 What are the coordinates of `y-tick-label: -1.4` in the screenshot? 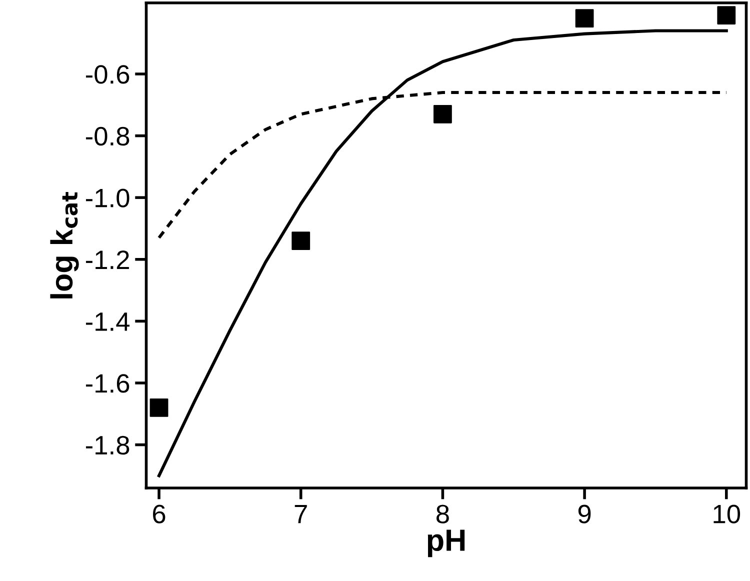 It's located at (108, 321).